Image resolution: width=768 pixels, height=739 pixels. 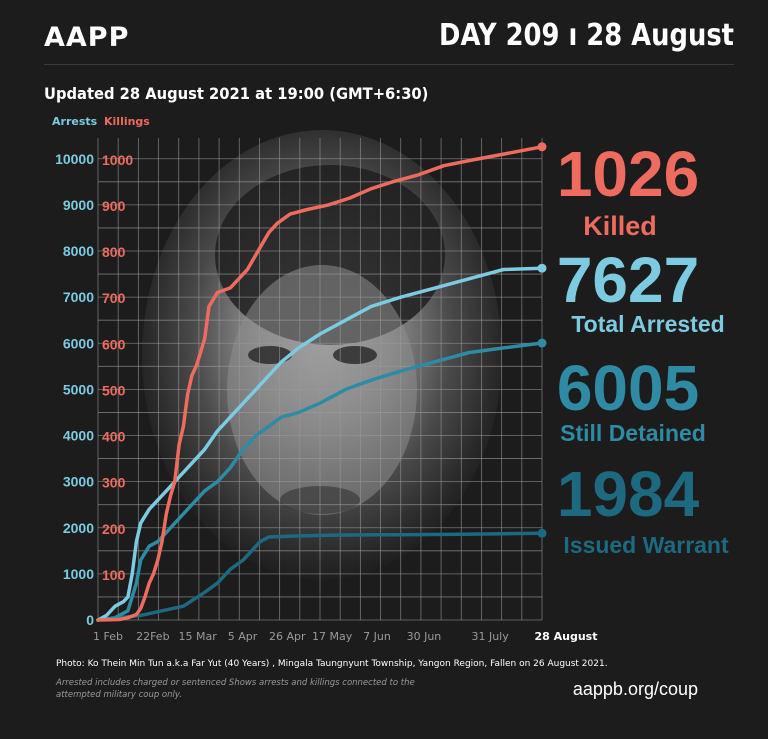 I want to click on warrant-label: Issued Warrant, so click(x=646, y=545).